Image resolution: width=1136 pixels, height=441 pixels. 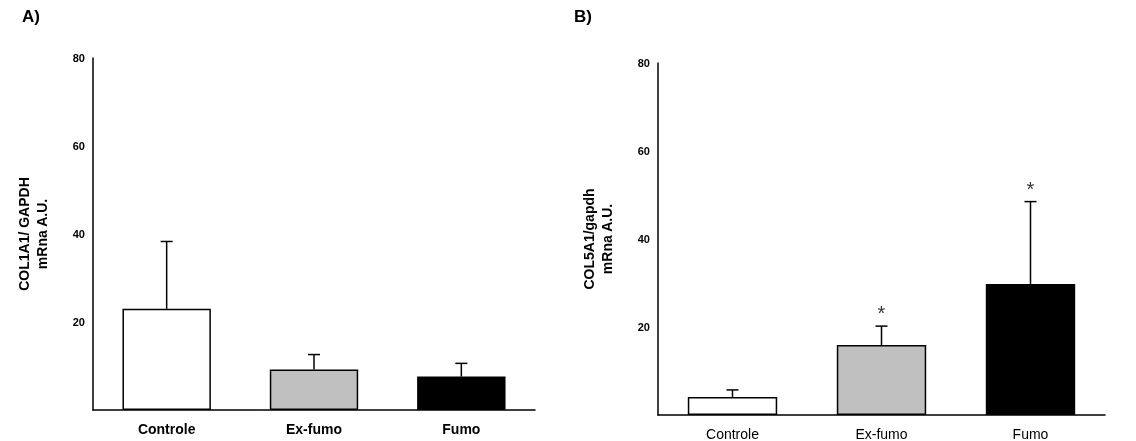 What do you see at coordinates (598, 239) in the screenshot?
I see `y-axis-title: COL5A1/gapdh mRna A.U.` at bounding box center [598, 239].